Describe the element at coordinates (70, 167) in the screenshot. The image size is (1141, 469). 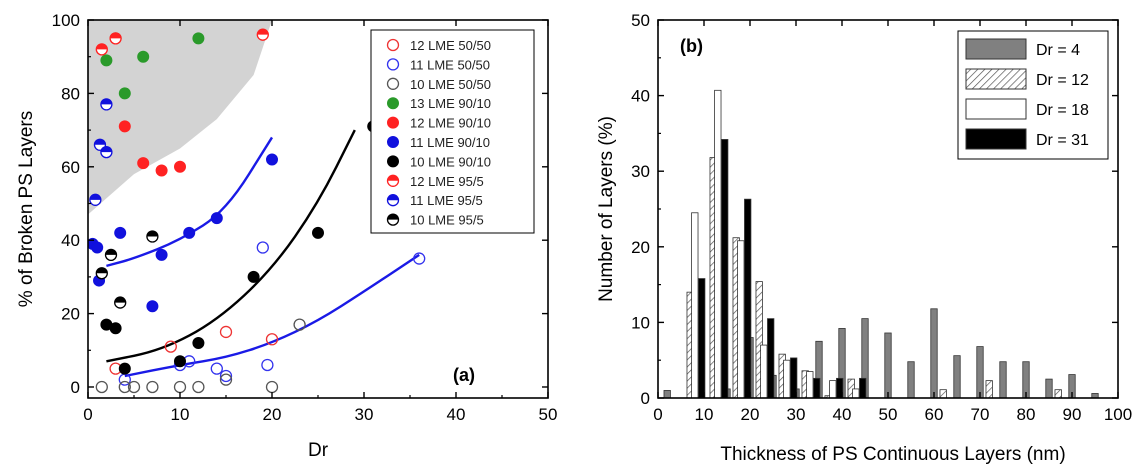
I see `y-tick-label: 60` at that location.